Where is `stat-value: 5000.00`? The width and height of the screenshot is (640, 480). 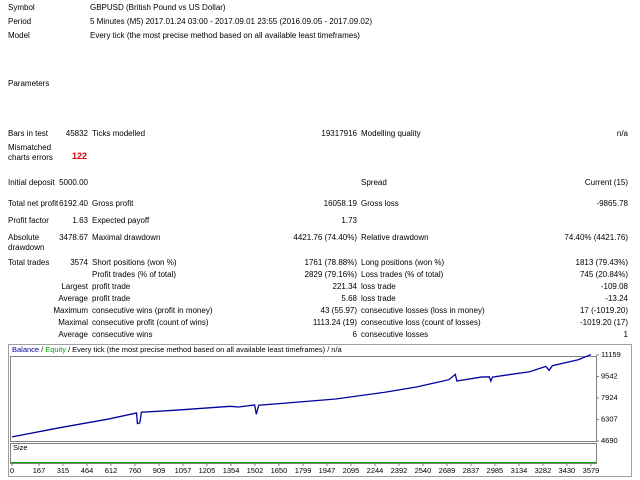 stat-value: 5000.00 is located at coordinates (73, 182).